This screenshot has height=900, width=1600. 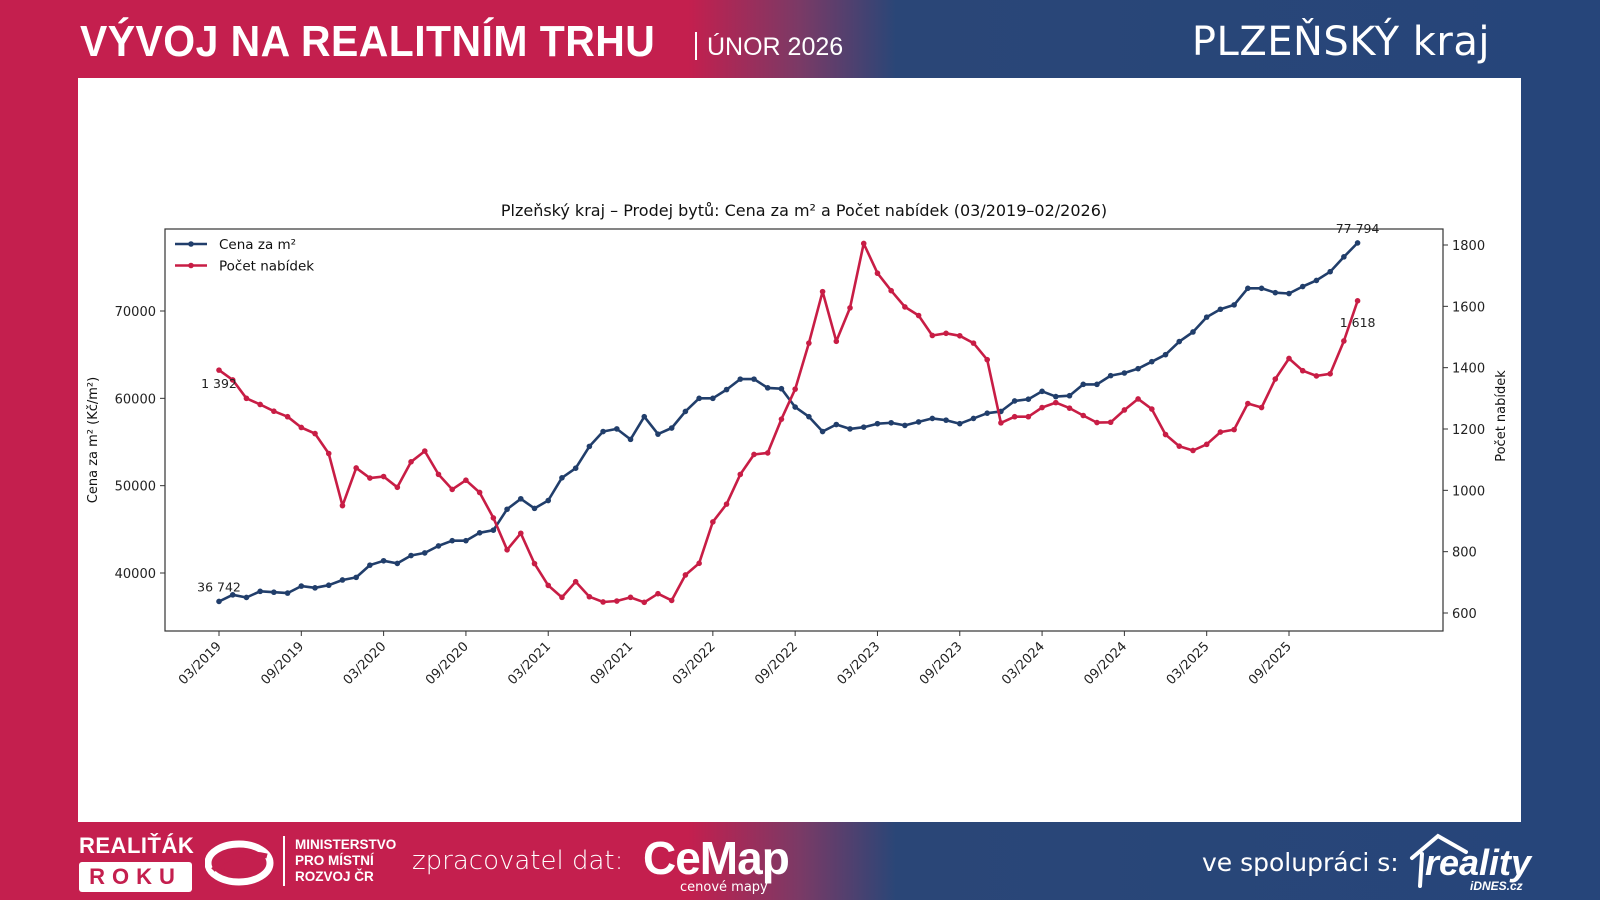 What do you see at coordinates (135, 399) in the screenshot?
I see `y-tick-label: 60000` at bounding box center [135, 399].